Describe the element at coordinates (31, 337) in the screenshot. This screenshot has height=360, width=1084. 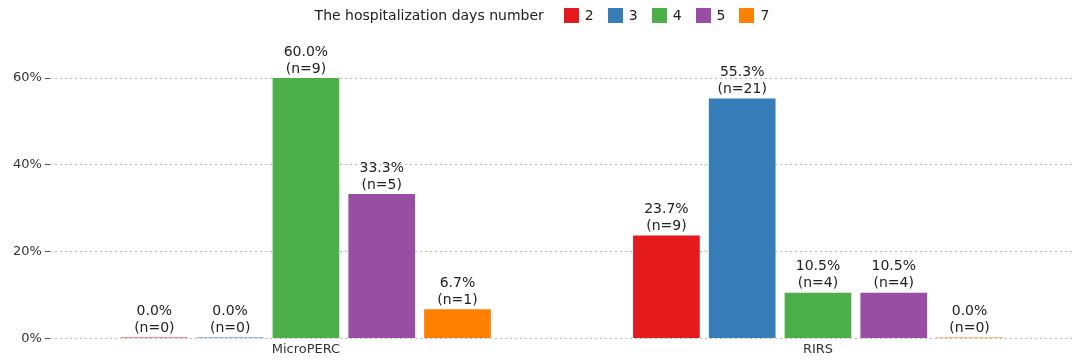
I see `y-tick-label: 0%` at that location.